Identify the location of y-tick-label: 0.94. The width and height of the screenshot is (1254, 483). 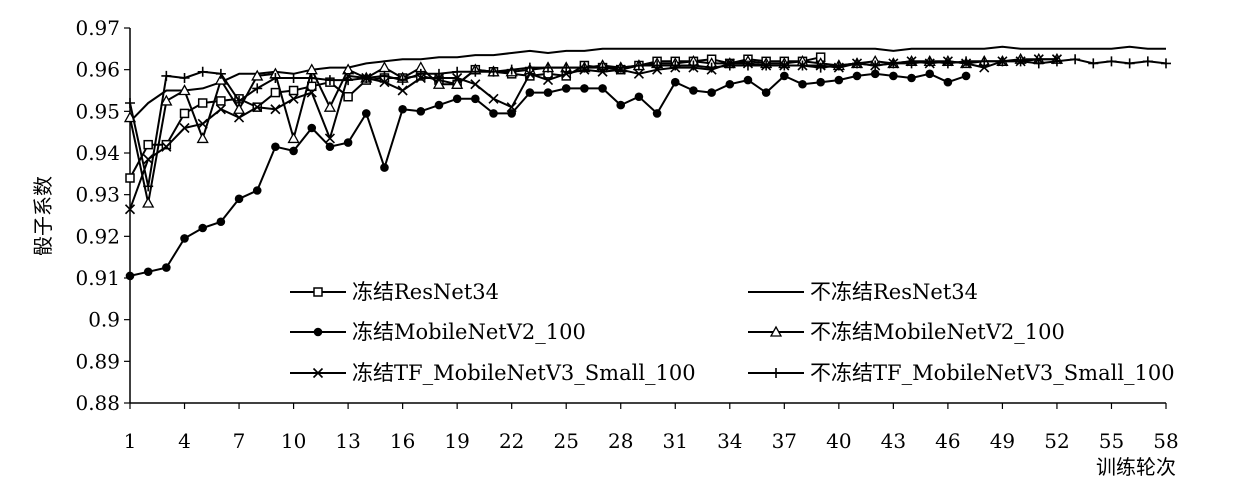
(97, 153).